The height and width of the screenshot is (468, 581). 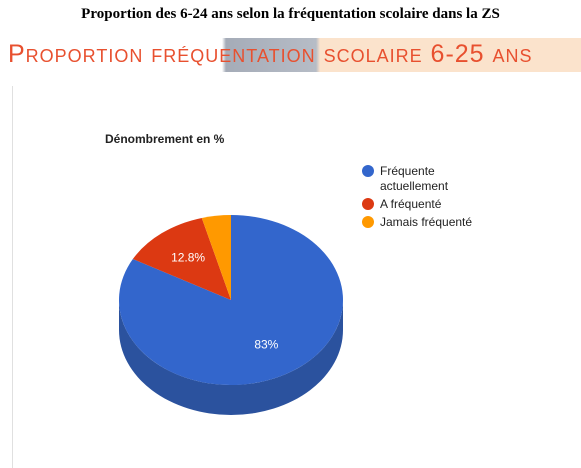 What do you see at coordinates (231, 357) in the screenshot?
I see `slice-side` at bounding box center [231, 357].